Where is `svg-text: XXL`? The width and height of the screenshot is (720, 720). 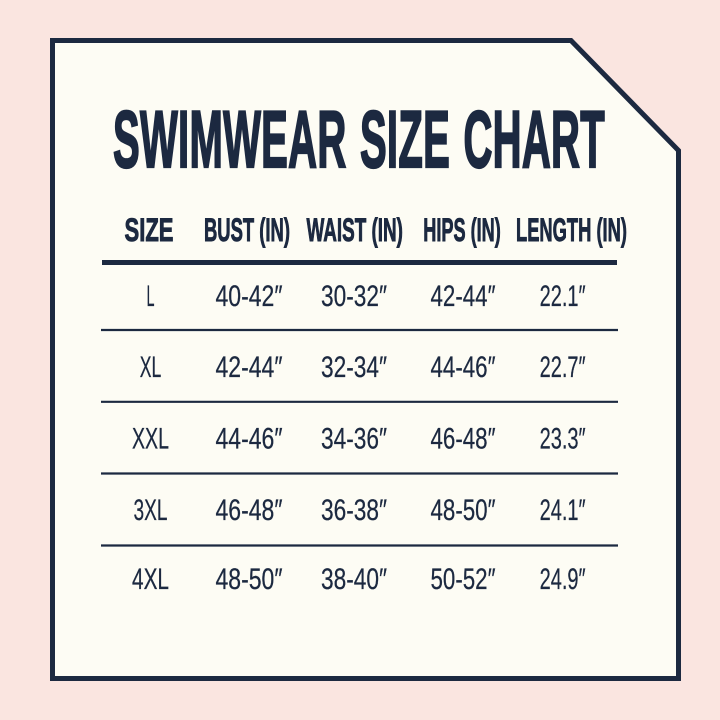 svg-text: XXL is located at coordinates (150, 439).